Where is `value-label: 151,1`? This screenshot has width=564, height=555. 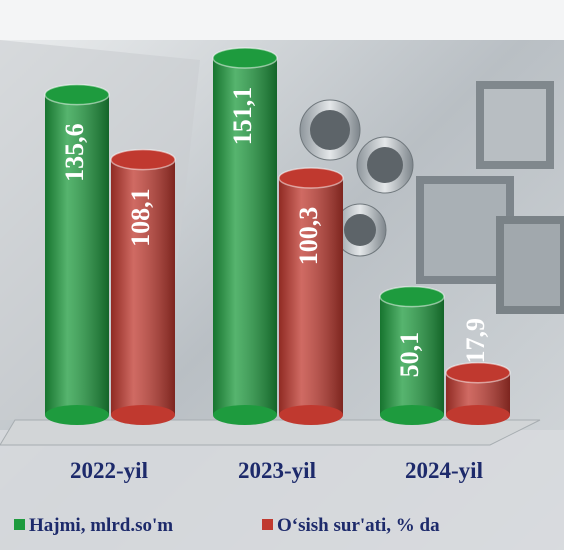
value-label: 151,1 is located at coordinates (242, 116).